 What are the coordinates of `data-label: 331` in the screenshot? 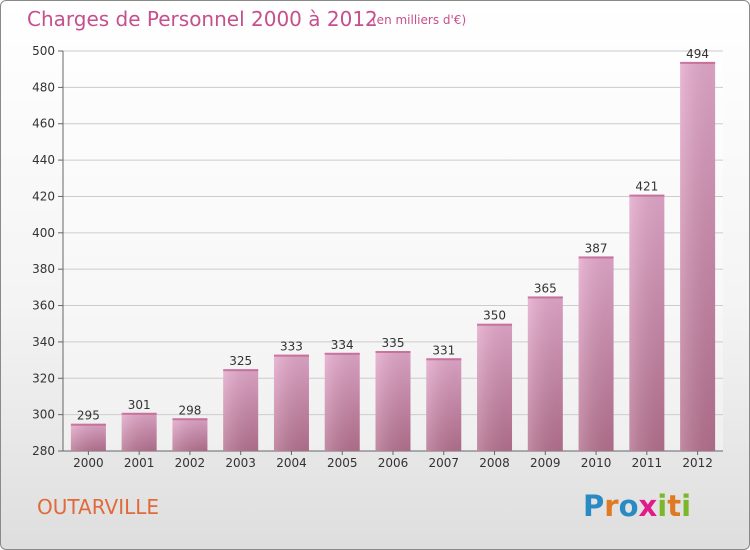 It's located at (443, 350).